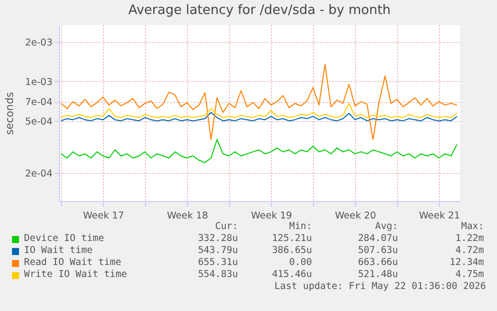 The height and width of the screenshot is (311, 497). I want to click on text: 415.46u, so click(291, 275).